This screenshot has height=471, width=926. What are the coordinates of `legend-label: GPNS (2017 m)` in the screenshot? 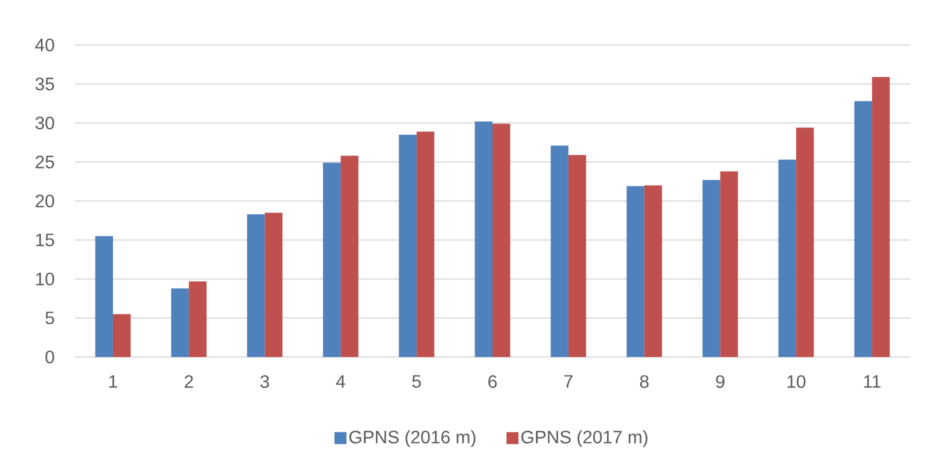 It's located at (584, 439).